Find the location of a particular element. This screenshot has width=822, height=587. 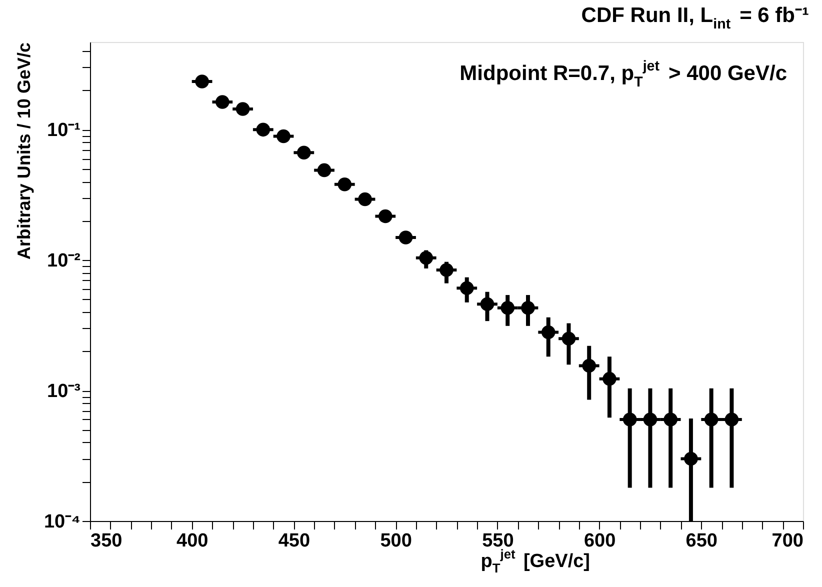

x-tick-label: 450 is located at coordinates (294, 541).